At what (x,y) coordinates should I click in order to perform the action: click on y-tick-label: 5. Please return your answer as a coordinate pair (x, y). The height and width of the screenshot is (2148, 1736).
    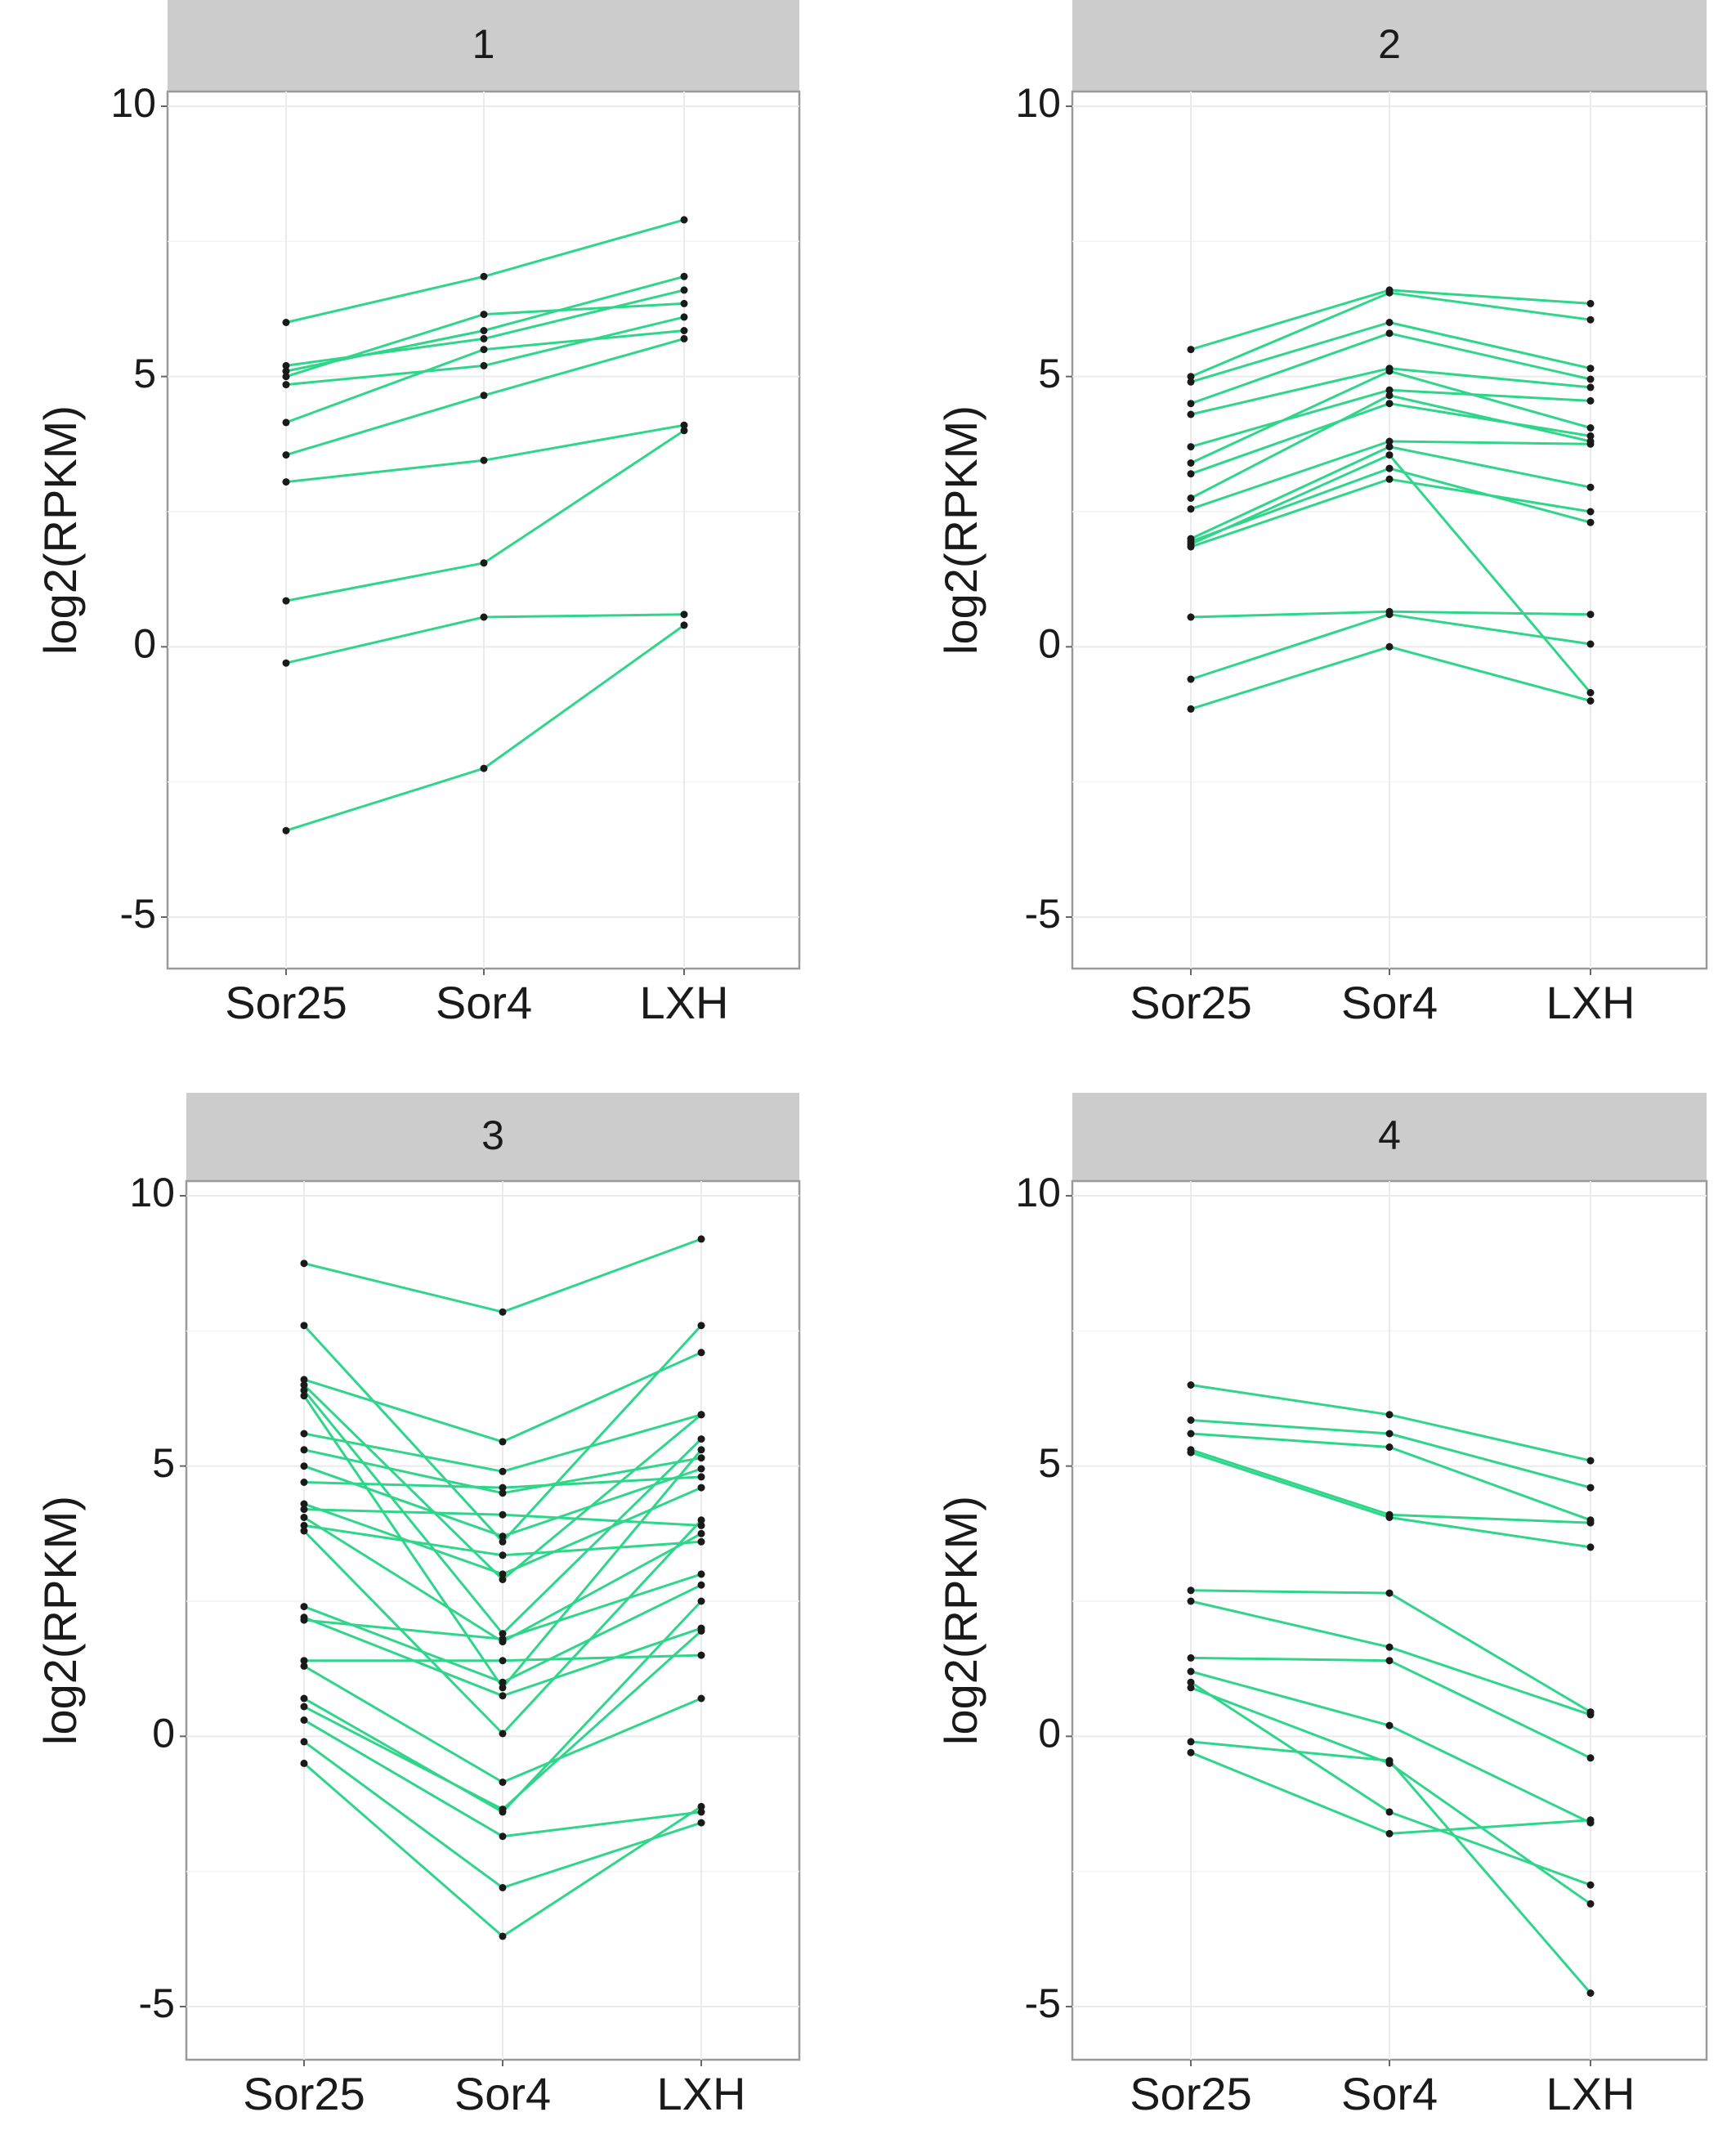
    Looking at the image, I should click on (144, 373).